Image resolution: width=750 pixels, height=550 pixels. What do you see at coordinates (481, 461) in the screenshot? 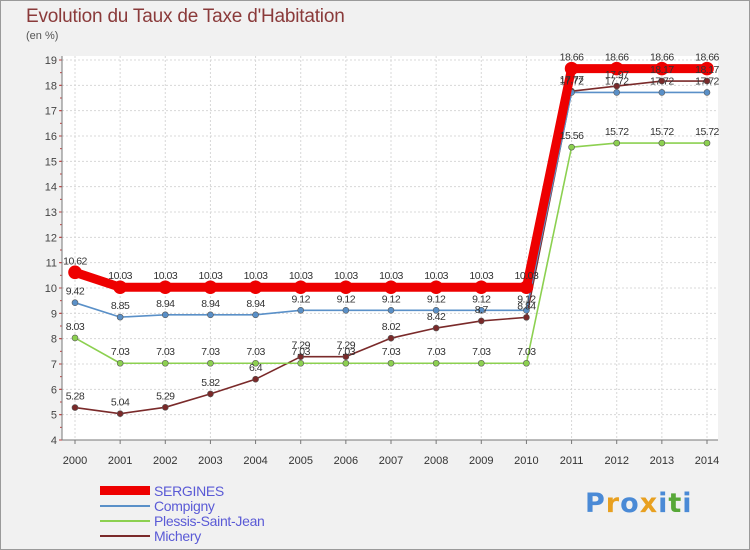
I see `x-tick-label: 2009` at bounding box center [481, 461].